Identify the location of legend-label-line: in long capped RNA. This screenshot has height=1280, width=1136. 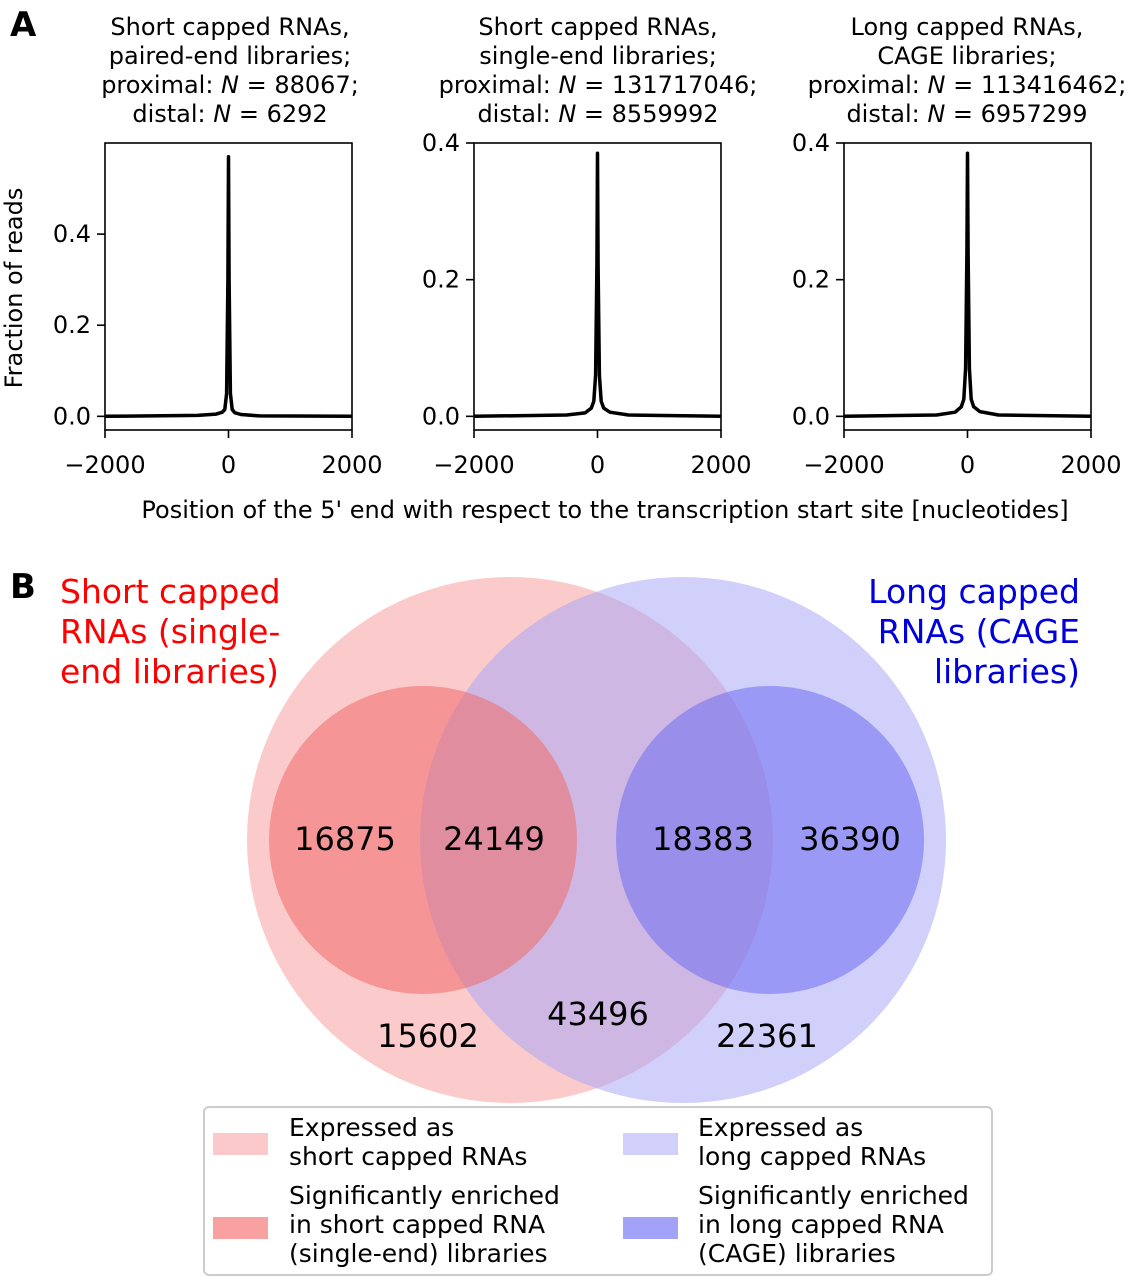
(821, 1224).